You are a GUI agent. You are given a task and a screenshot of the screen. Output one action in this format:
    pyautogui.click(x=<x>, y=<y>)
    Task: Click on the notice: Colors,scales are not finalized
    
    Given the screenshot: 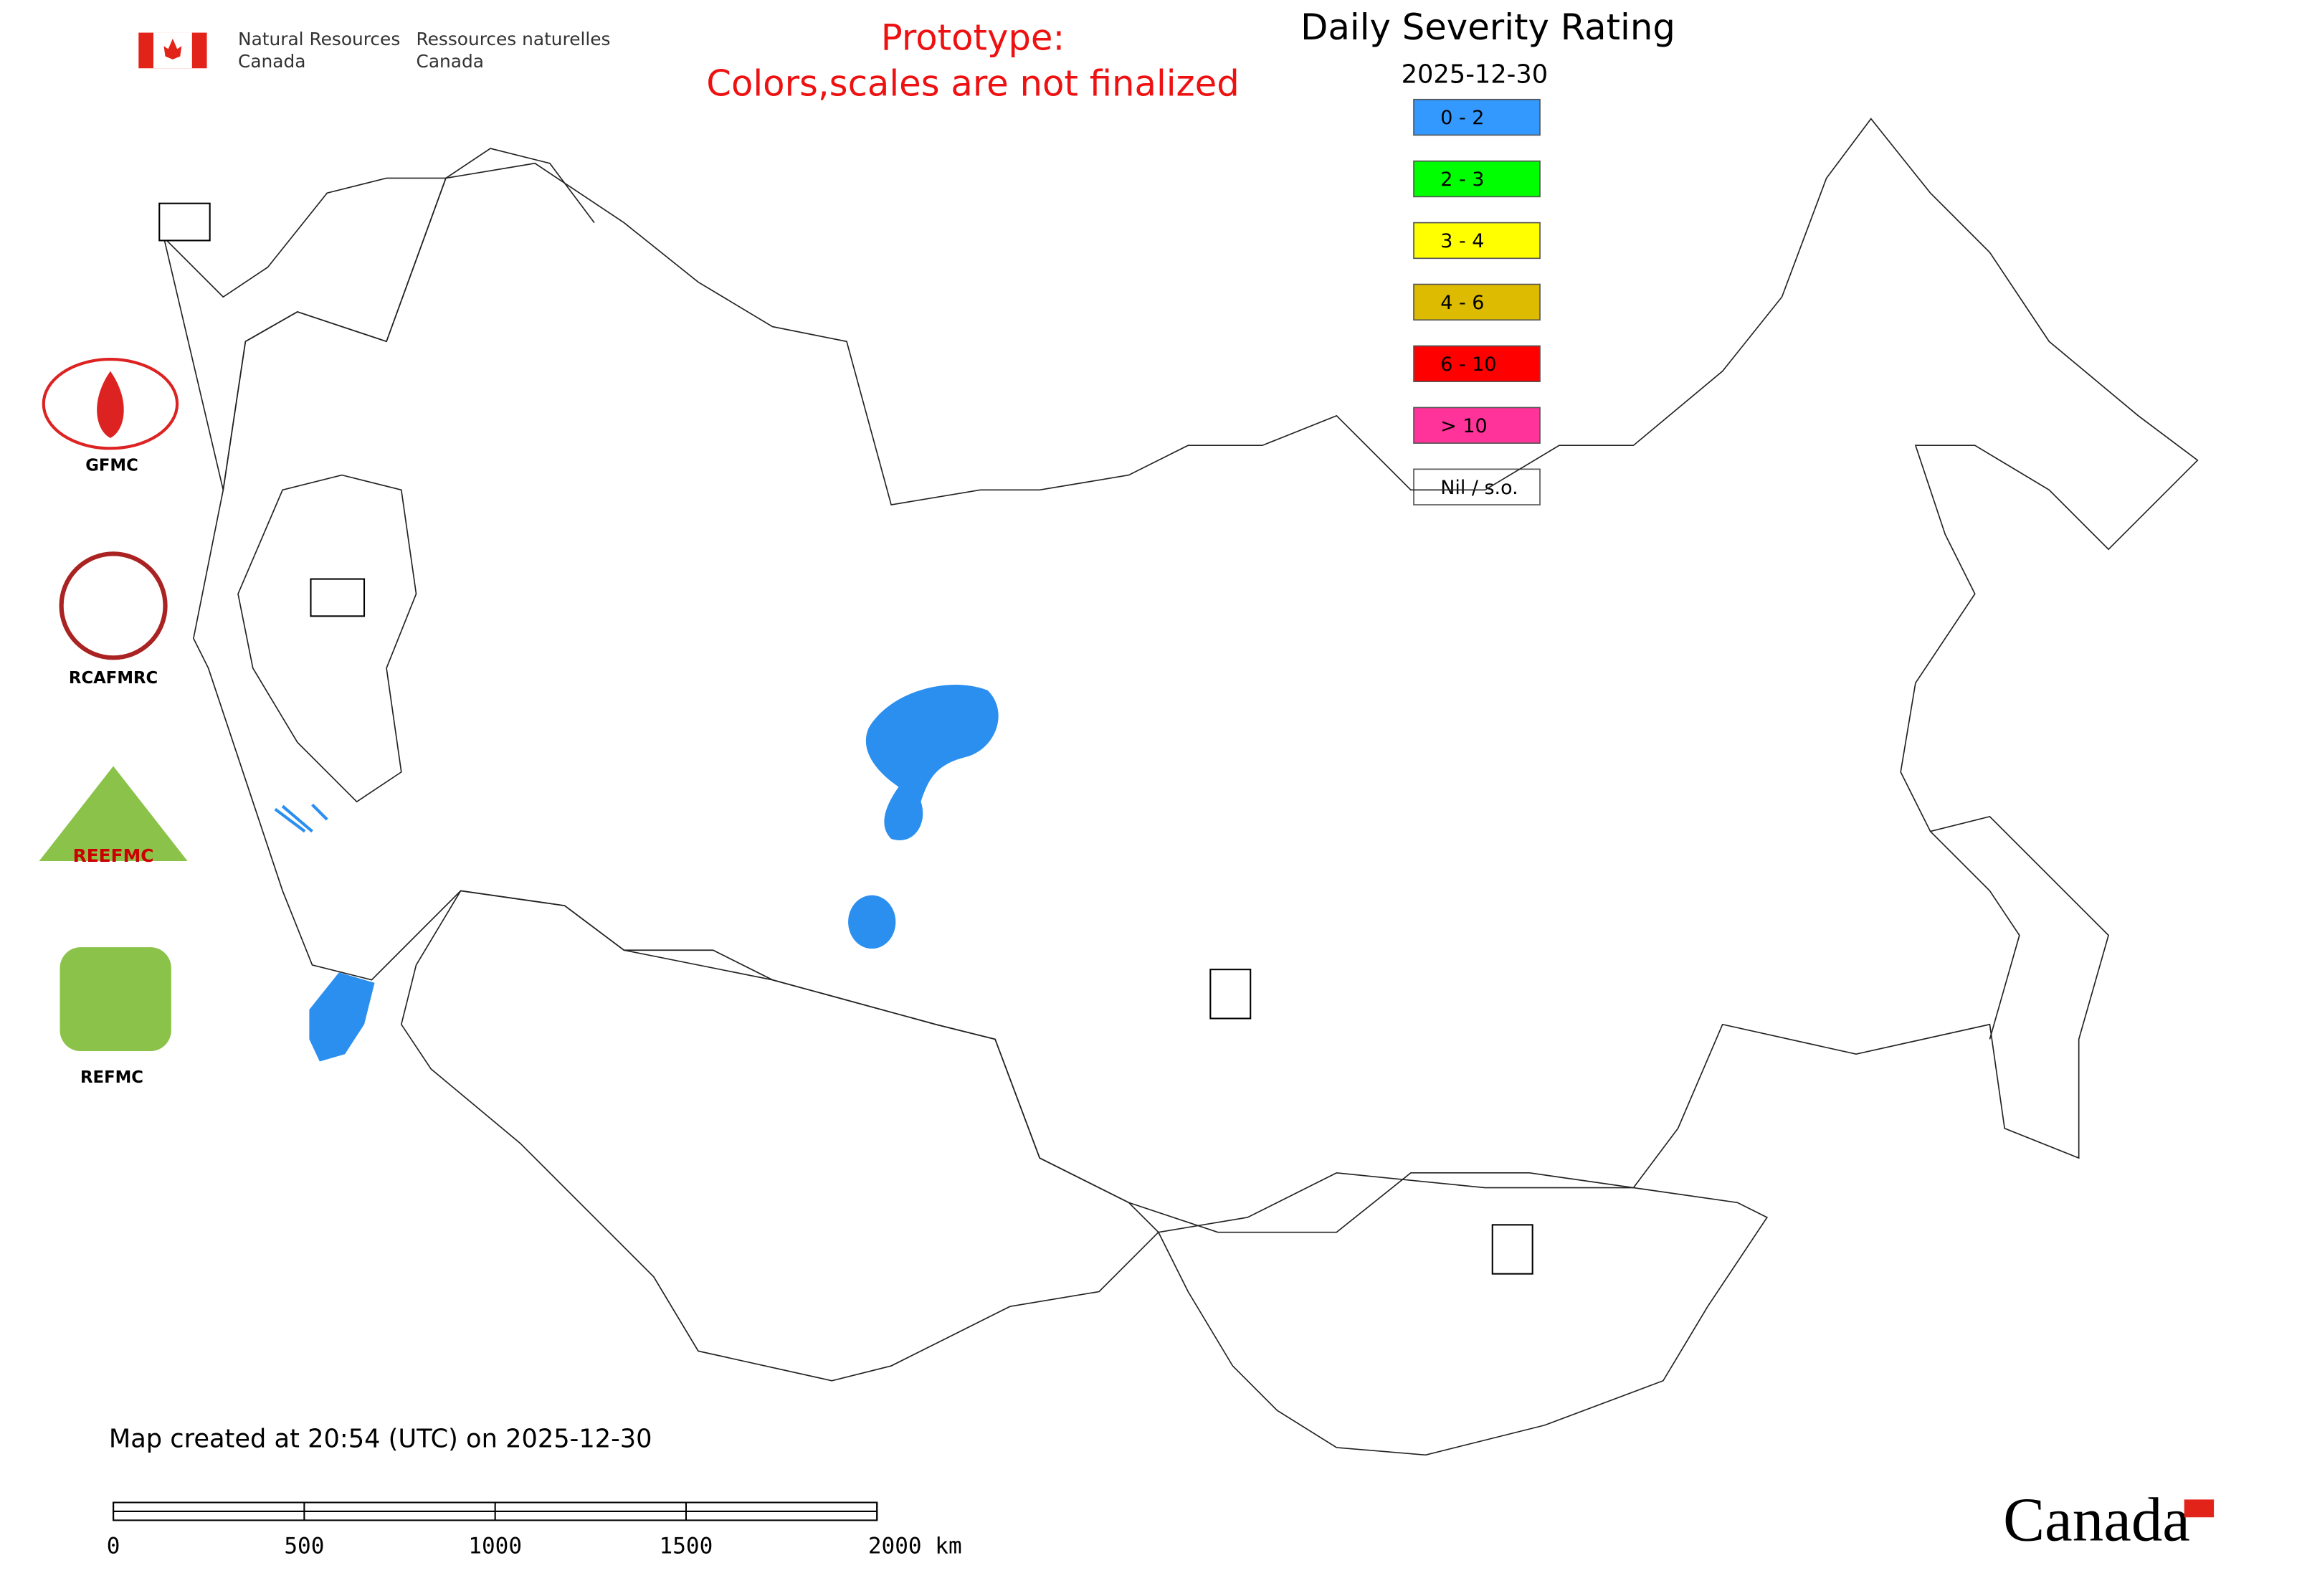 What is the action you would take?
    pyautogui.click(x=973, y=84)
    